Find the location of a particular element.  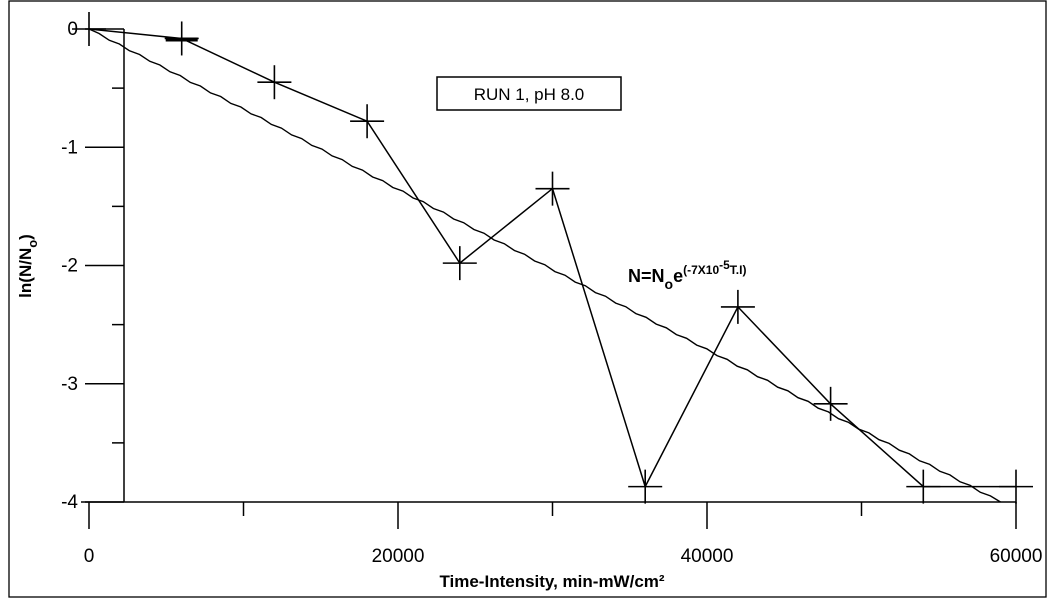

y-tick-label: -2 is located at coordinates (69, 266).